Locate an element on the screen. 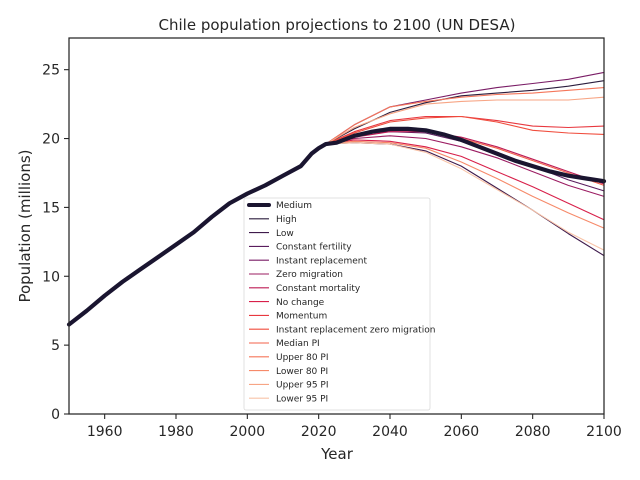 The height and width of the screenshot is (480, 640). y-tick-label: 25 is located at coordinates (51, 71).